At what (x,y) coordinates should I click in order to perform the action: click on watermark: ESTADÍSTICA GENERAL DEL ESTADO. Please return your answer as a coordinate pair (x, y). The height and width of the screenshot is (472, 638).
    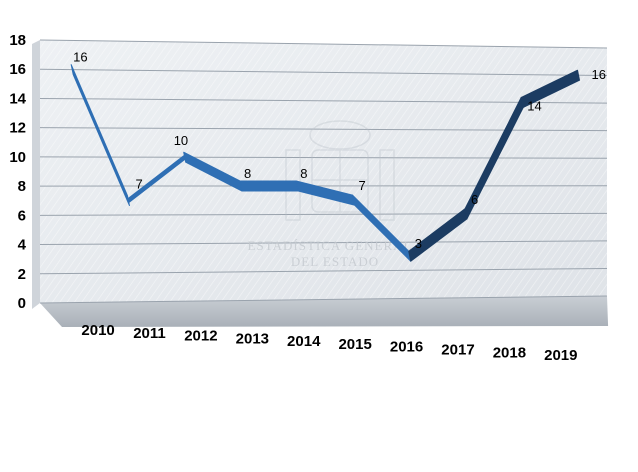
    Looking at the image, I should click on (330, 194).